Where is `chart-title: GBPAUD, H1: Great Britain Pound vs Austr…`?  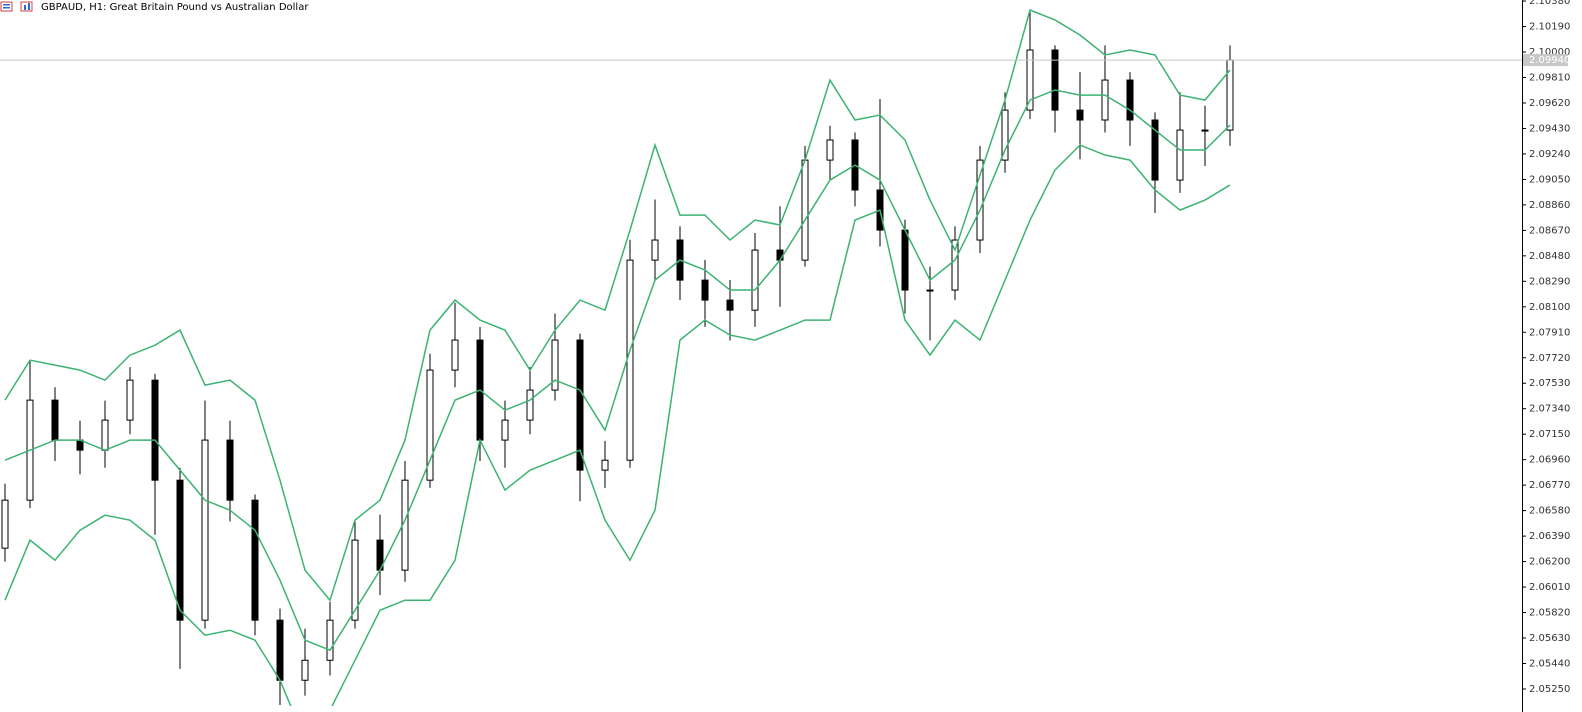
chart-title: GBPAUD, H1: Great Britain Pound vs Austr… is located at coordinates (175, 7).